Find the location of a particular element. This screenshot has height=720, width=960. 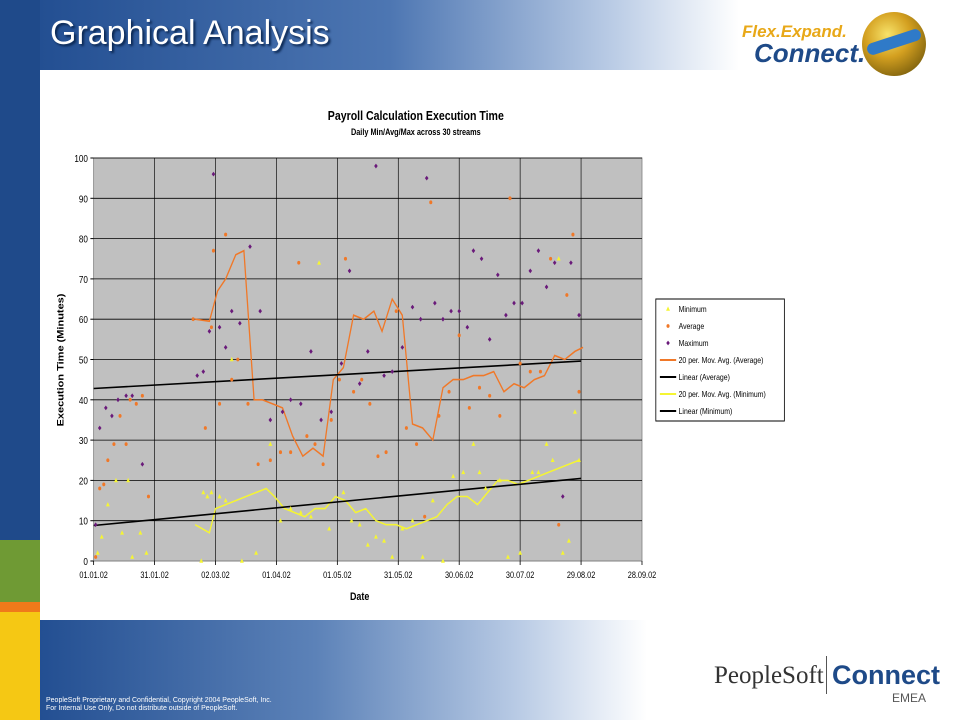

x-axis-label: Date is located at coordinates (360, 597).